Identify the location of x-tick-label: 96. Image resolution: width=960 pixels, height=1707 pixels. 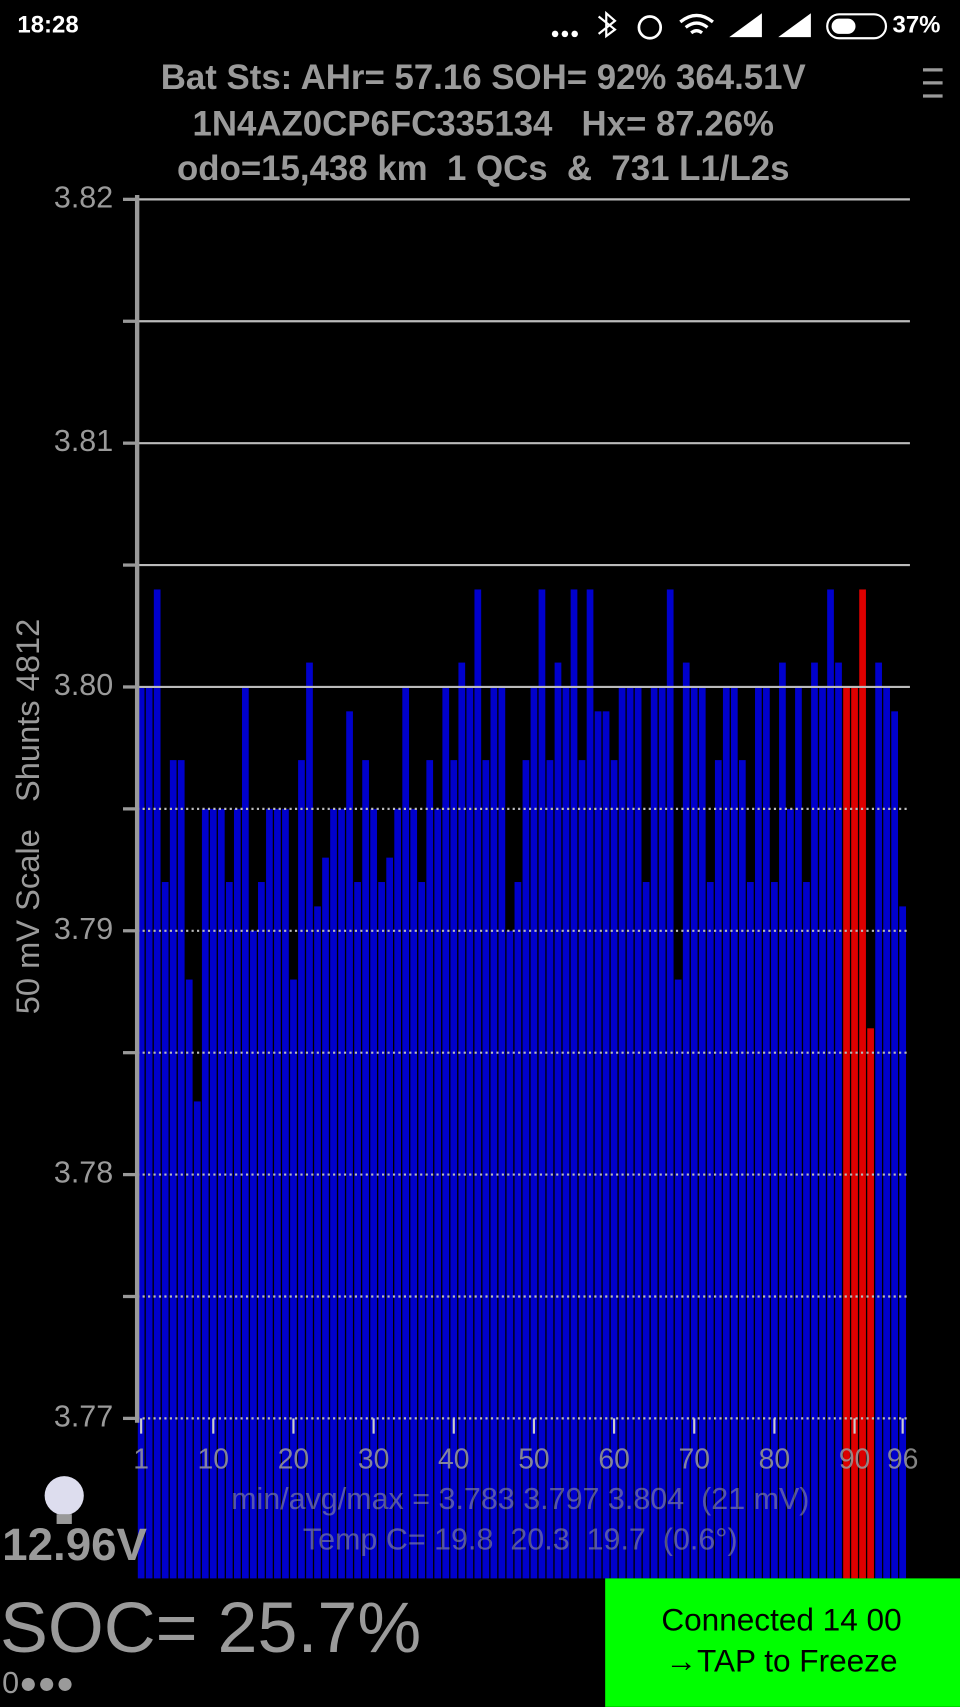
(902, 1458).